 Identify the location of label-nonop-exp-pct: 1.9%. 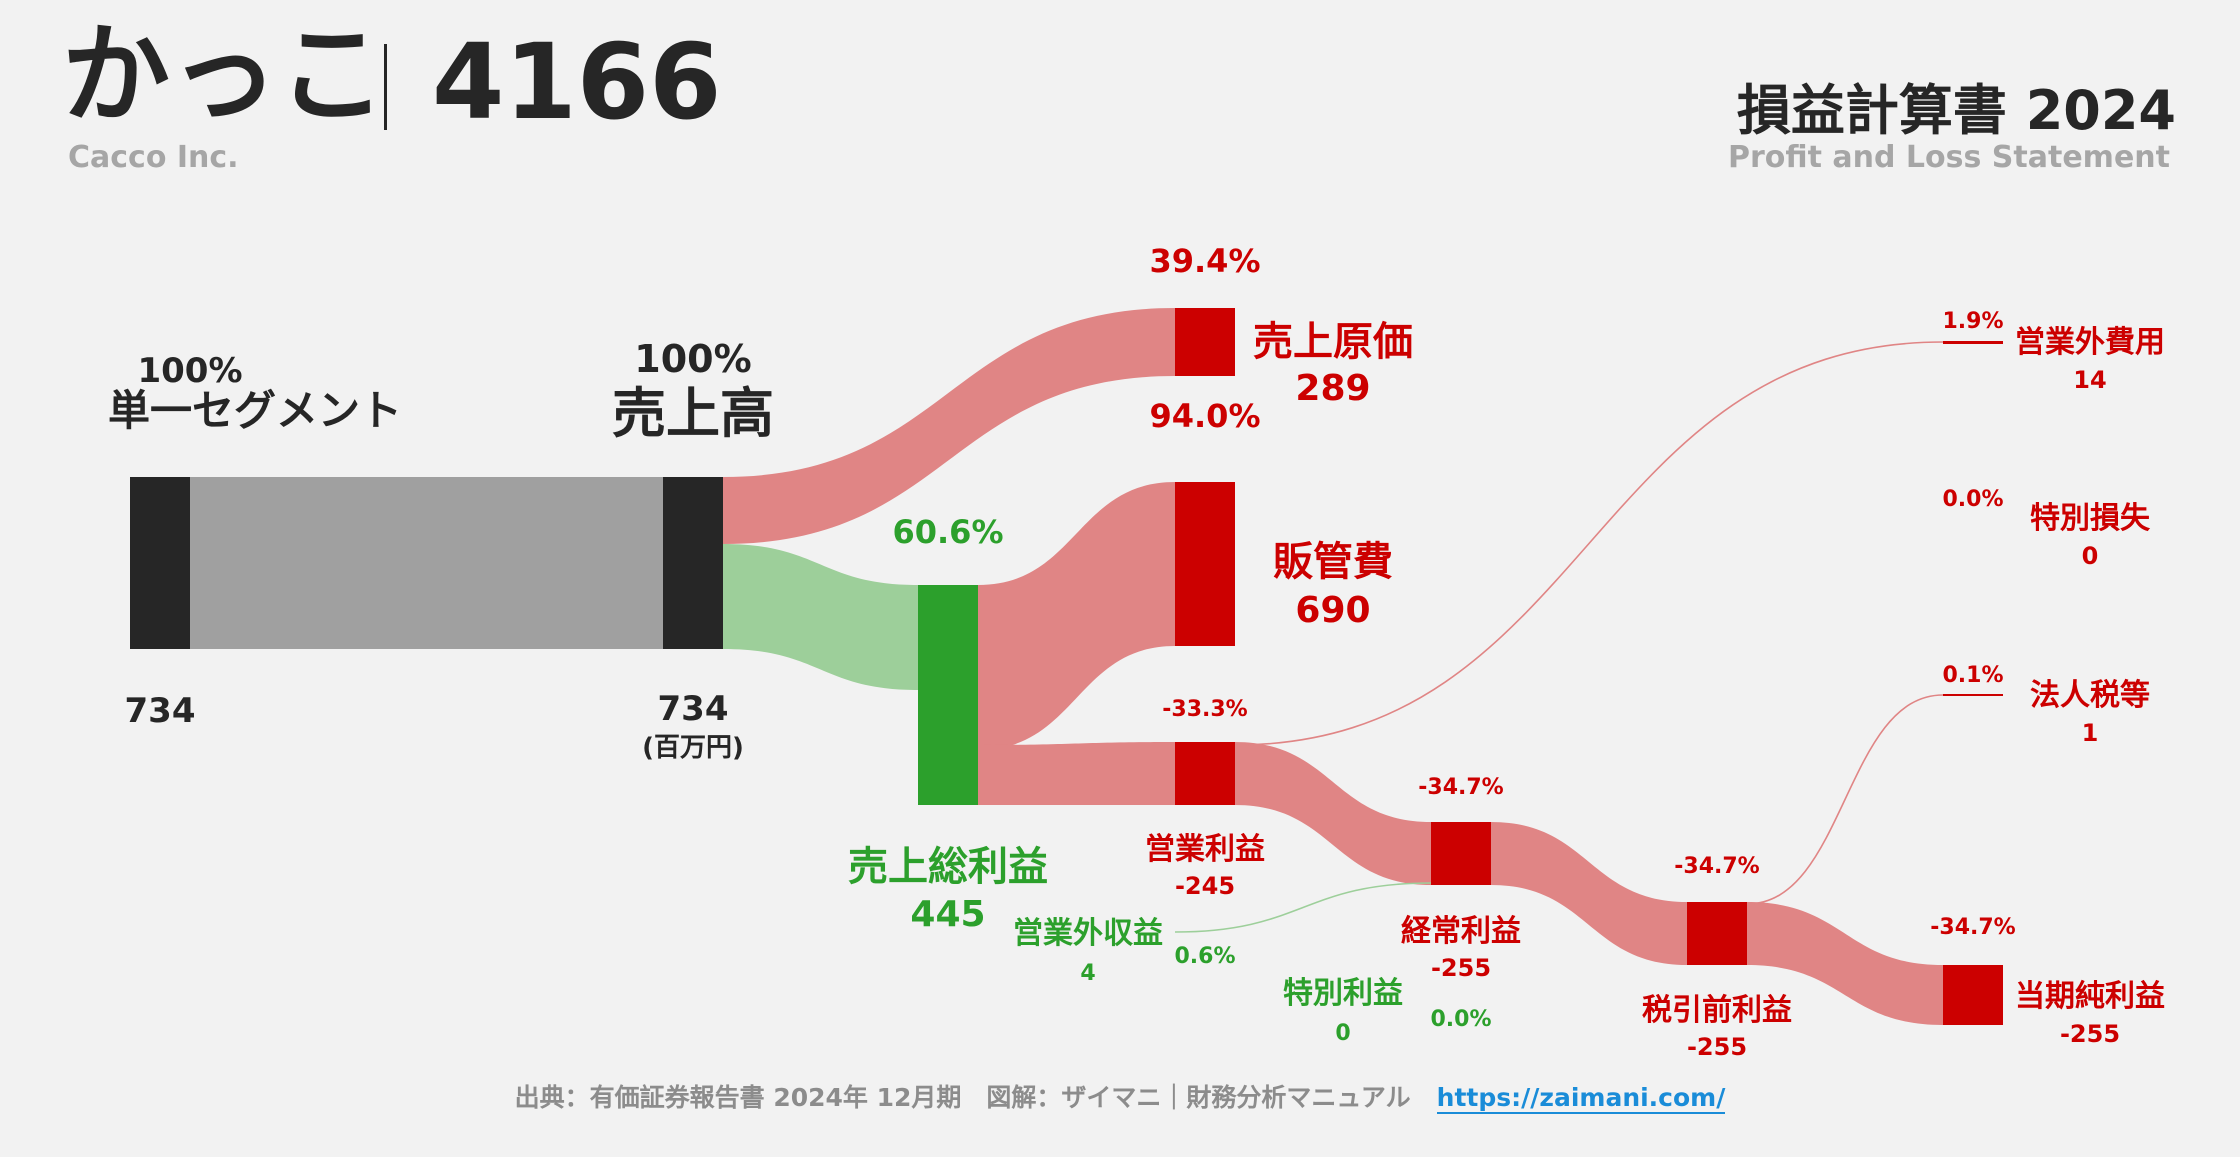
(1972, 321).